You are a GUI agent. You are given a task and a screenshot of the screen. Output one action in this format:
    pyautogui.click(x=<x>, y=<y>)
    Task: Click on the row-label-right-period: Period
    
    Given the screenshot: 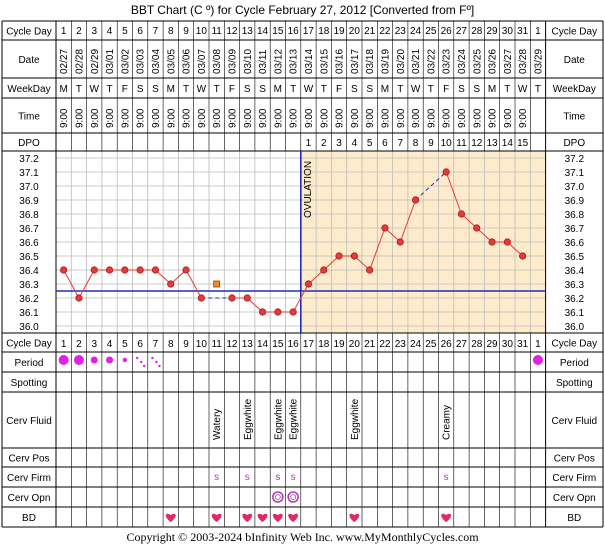 What is the action you would take?
    pyautogui.click(x=574, y=363)
    